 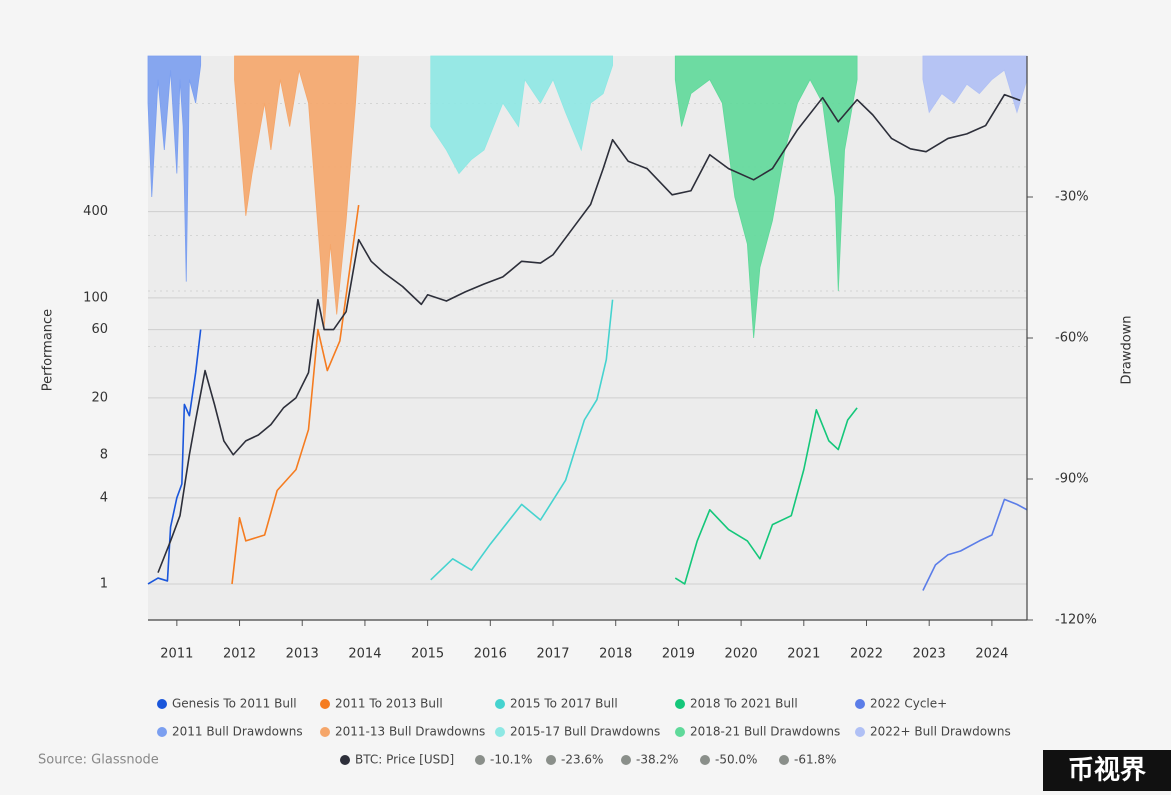 I want to click on x-tick-label: 2017, so click(x=552, y=654).